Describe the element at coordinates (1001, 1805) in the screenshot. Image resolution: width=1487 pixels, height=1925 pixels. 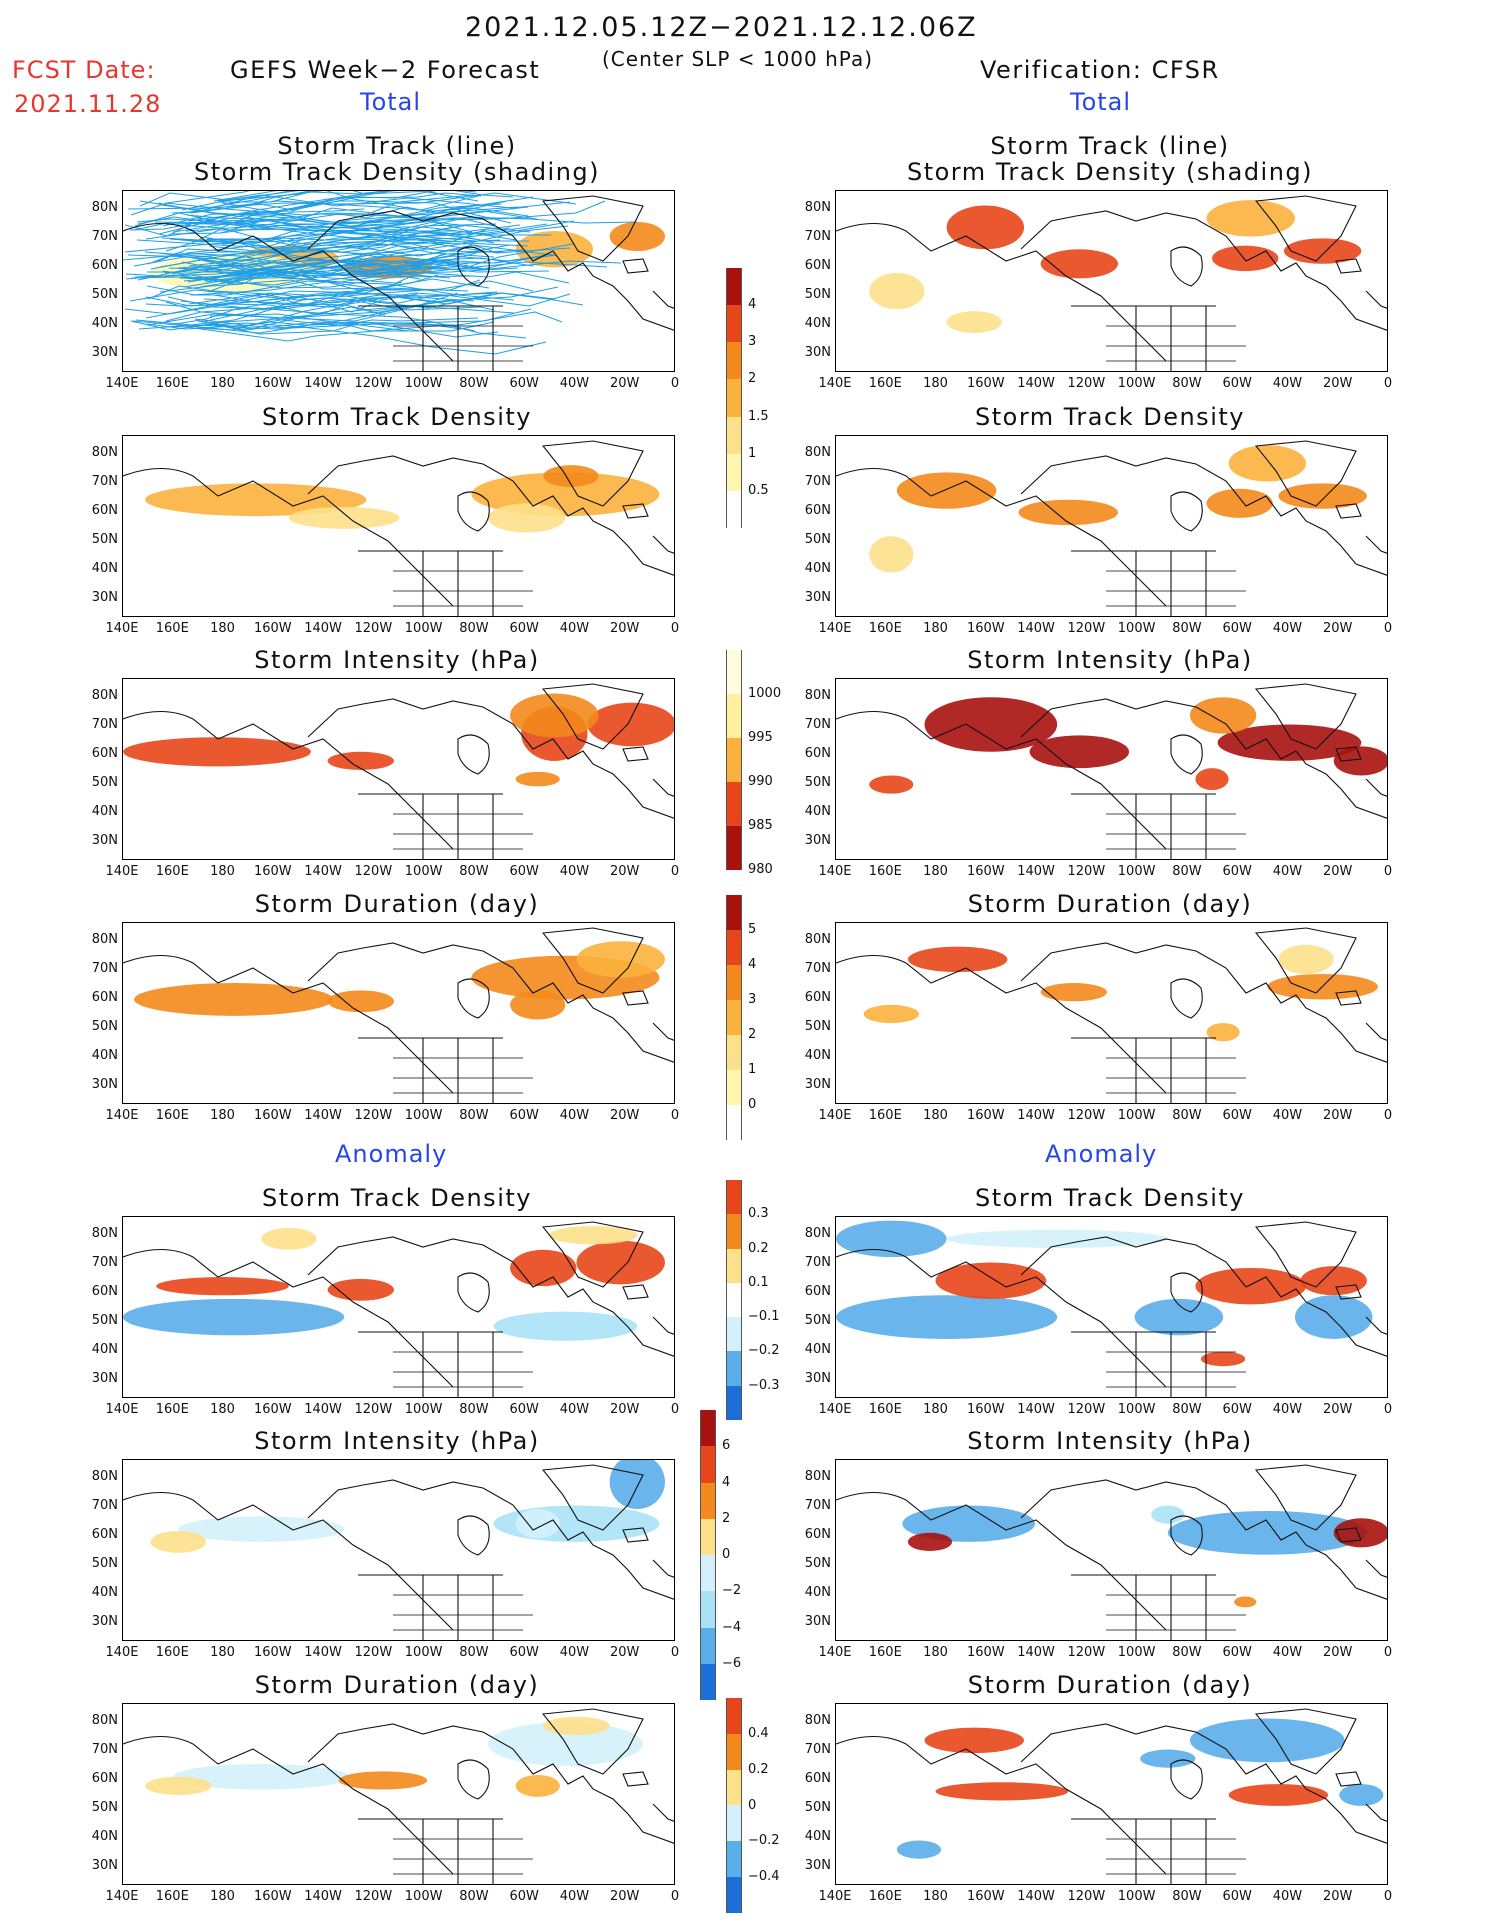
I see `asia-alaska-coast` at that location.